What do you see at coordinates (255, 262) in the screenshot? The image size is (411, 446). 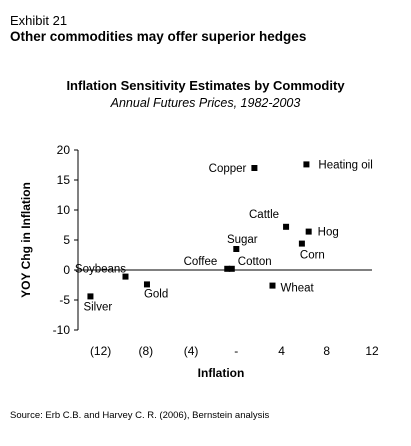 I see `point-label-cotton: Cotton` at bounding box center [255, 262].